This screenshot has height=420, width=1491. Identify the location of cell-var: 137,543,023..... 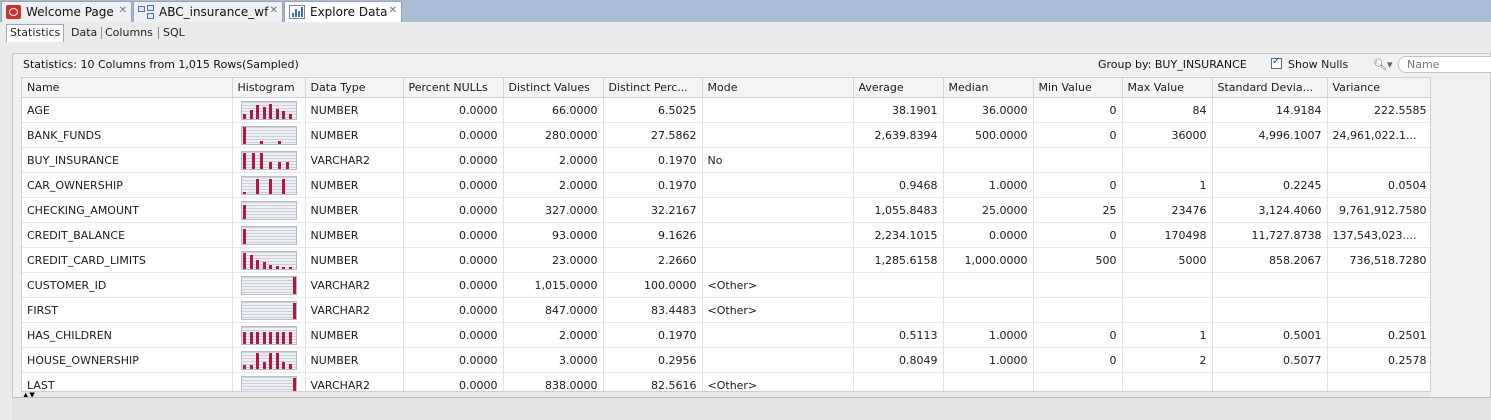
(1378, 235).